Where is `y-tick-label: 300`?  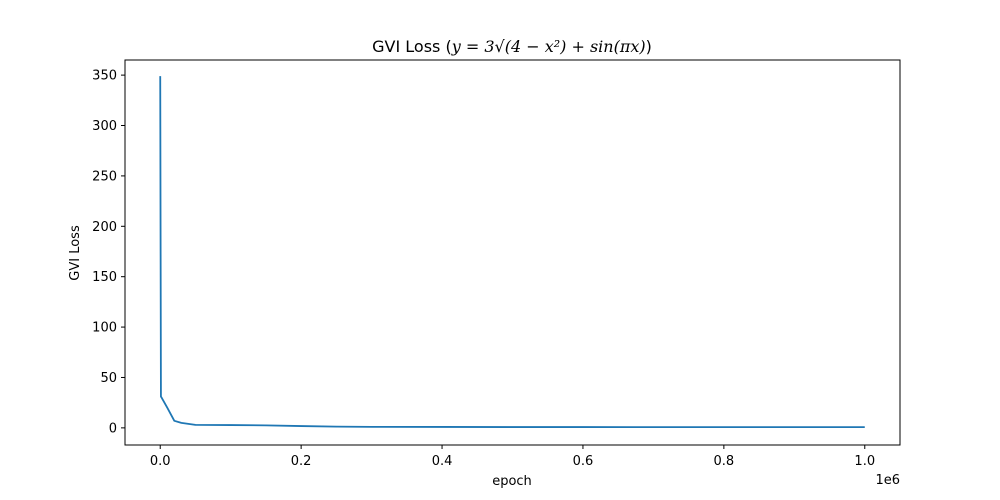 y-tick-label: 300 is located at coordinates (104, 126).